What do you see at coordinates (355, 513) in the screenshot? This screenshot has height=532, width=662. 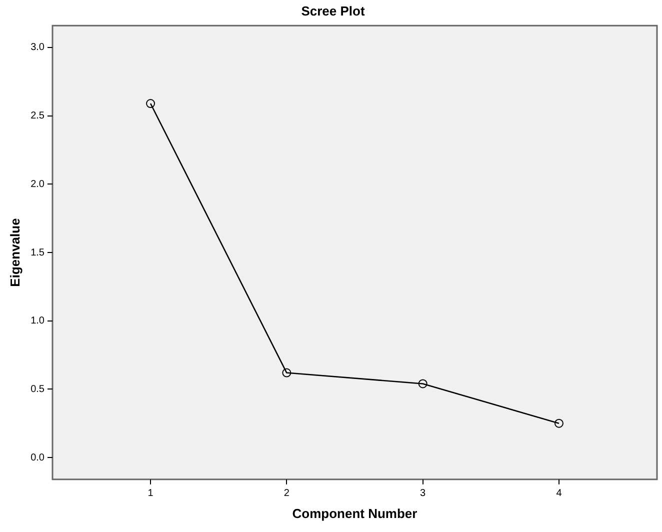 I see `x-axis-title: Component Number` at bounding box center [355, 513].